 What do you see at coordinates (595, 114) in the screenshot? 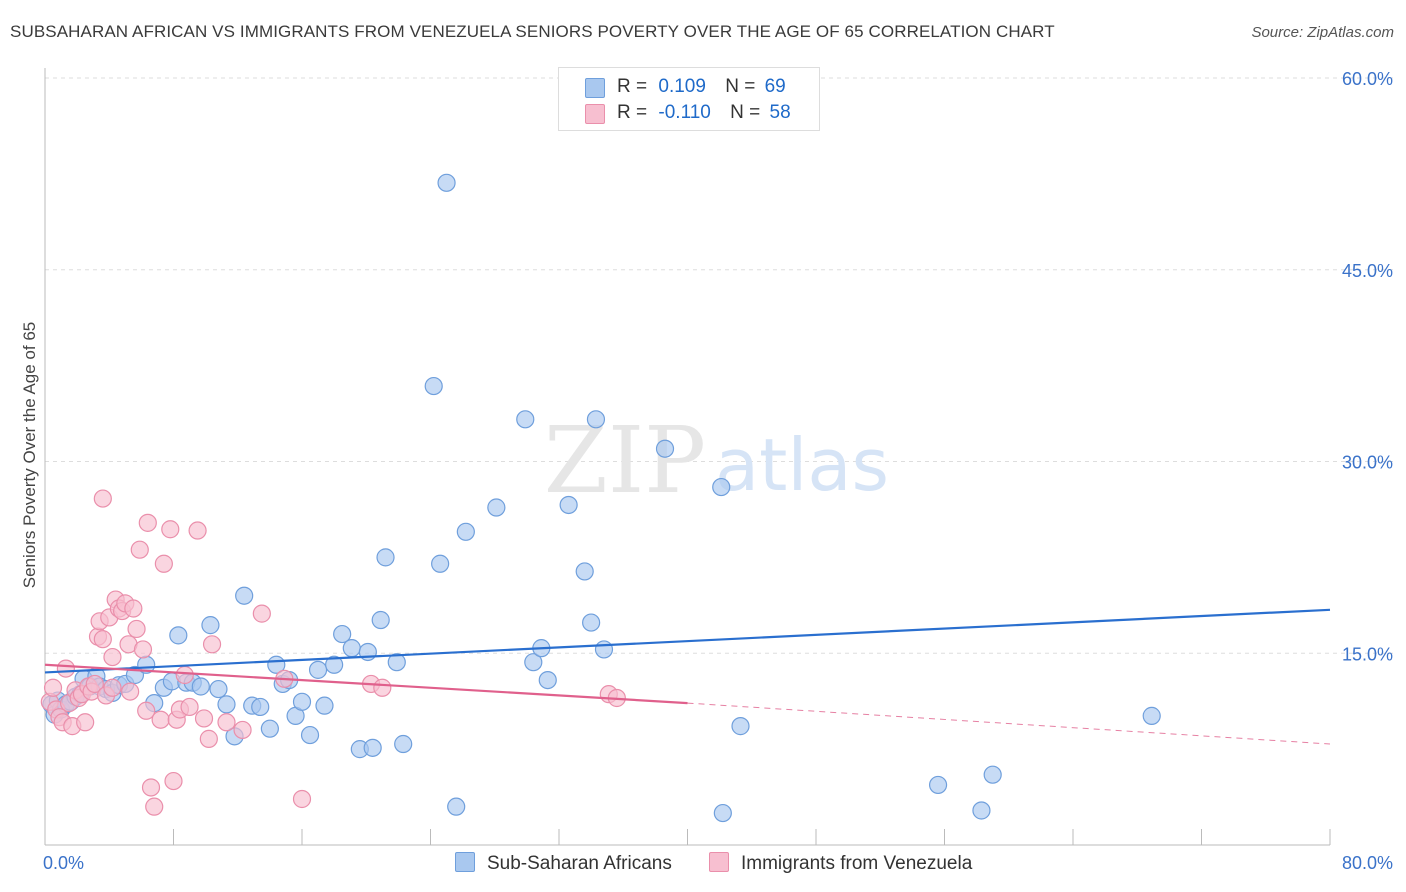
I see `legend-swatch-pink` at bounding box center [595, 114].